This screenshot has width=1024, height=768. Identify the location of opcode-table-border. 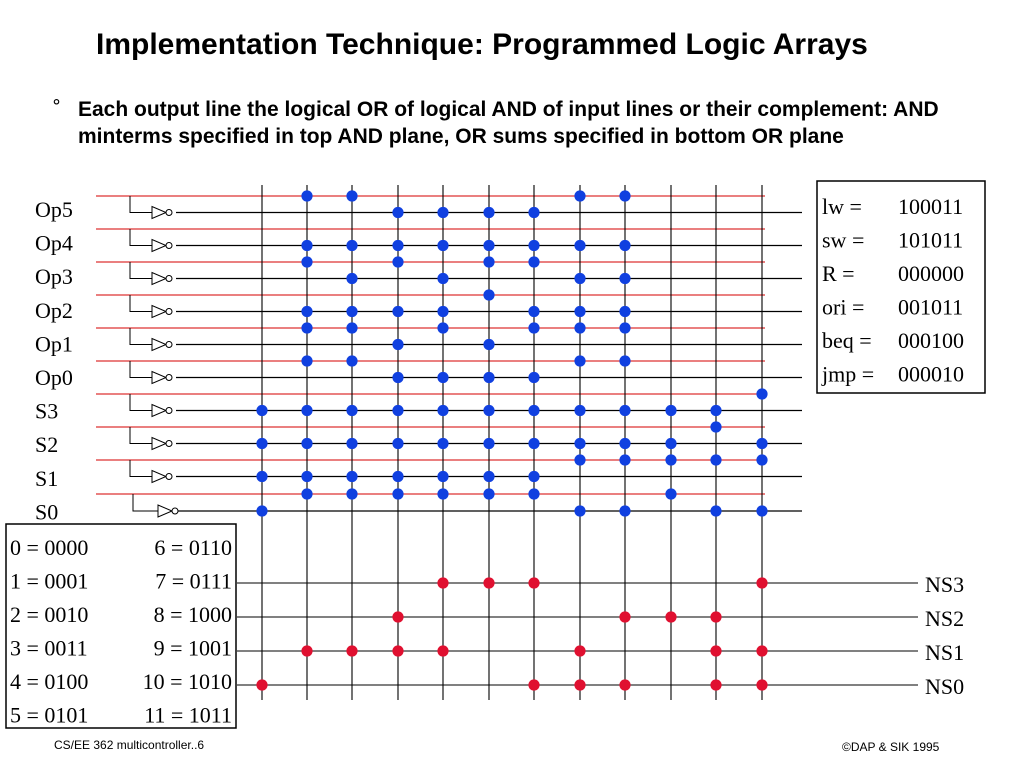
(901, 287).